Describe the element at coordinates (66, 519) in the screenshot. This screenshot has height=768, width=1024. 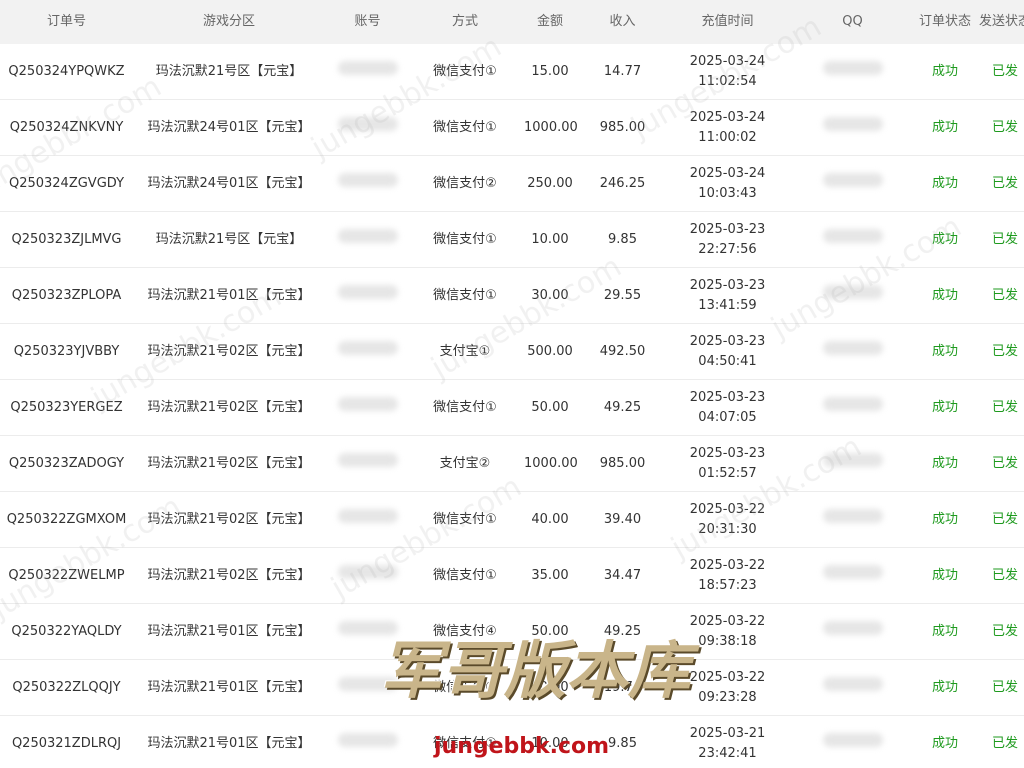
I see `cell-order: Q250322ZGMXOM` at that location.